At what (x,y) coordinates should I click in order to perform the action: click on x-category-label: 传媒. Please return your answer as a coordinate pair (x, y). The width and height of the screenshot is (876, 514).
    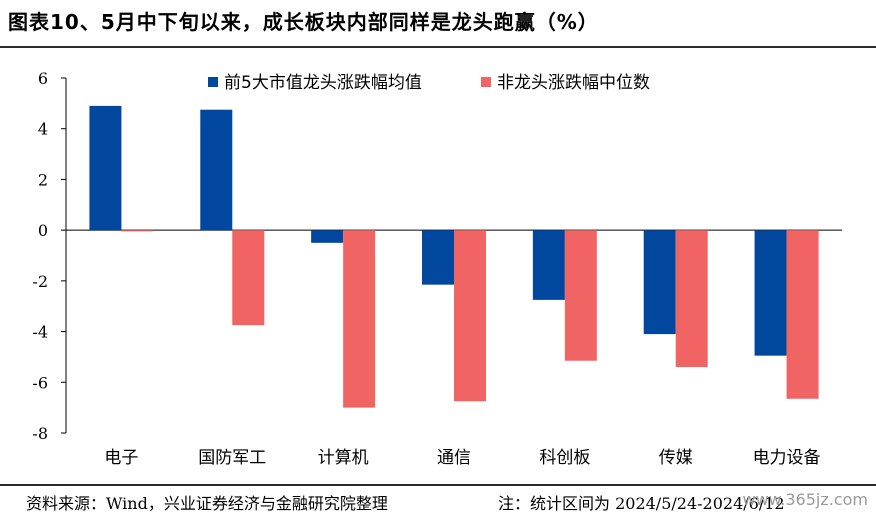
    Looking at the image, I should click on (676, 458).